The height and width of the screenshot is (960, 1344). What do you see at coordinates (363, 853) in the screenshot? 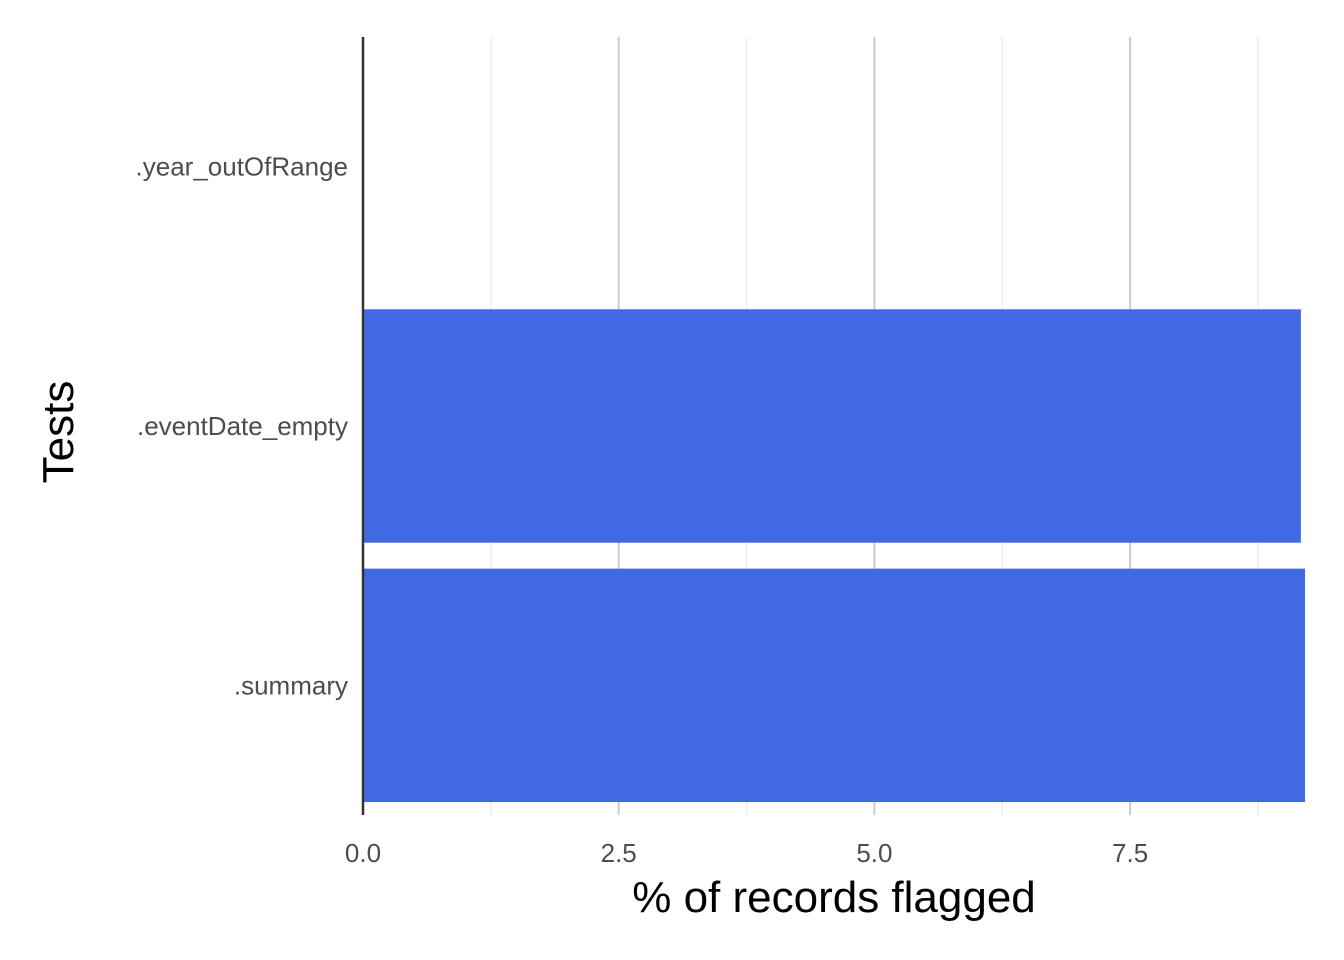
I see `x-tick-label: 0.0` at bounding box center [363, 853].